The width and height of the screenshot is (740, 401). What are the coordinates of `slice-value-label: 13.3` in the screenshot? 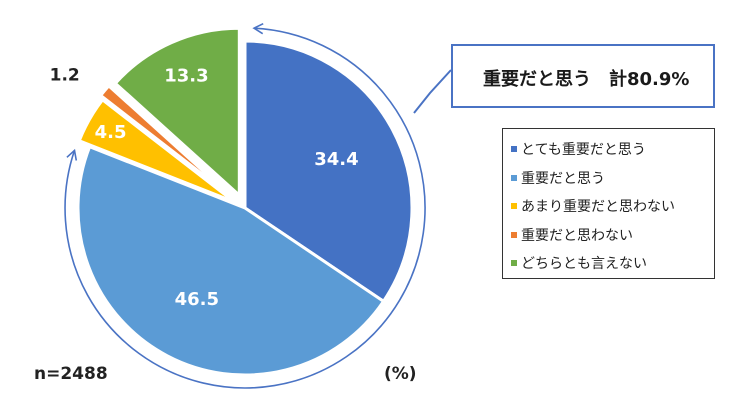 It's located at (186, 76).